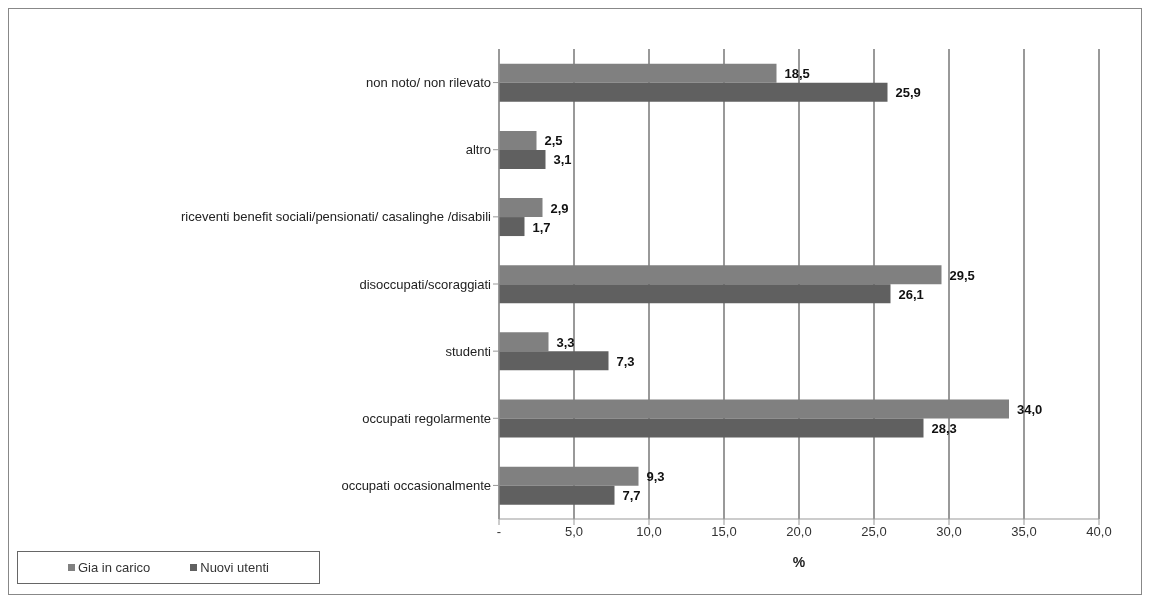  Describe the element at coordinates (631, 496) in the screenshot. I see `data-label: 7,7` at that location.